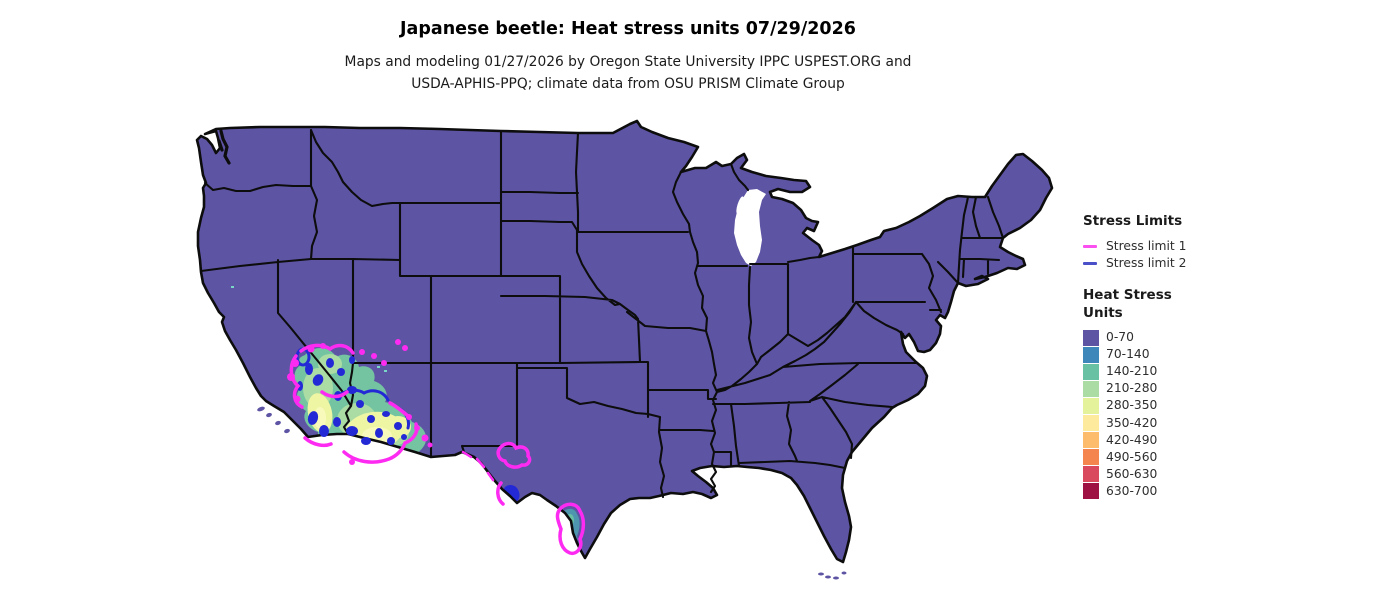  Describe the element at coordinates (1132, 422) in the screenshot. I see `label-350-420: 350-420` at that location.